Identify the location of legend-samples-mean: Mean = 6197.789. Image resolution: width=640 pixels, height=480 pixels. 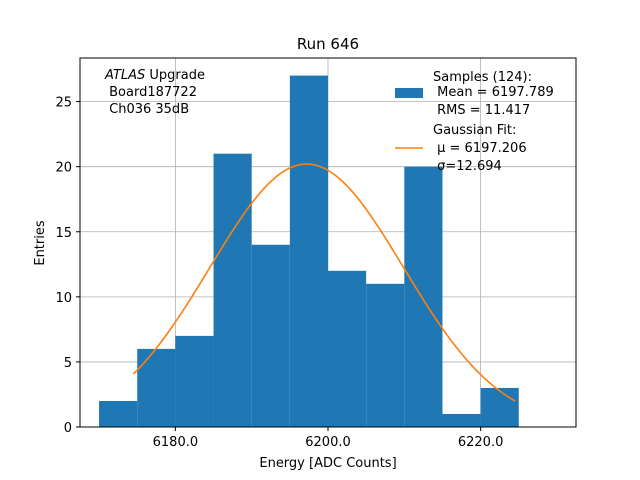
(493, 92).